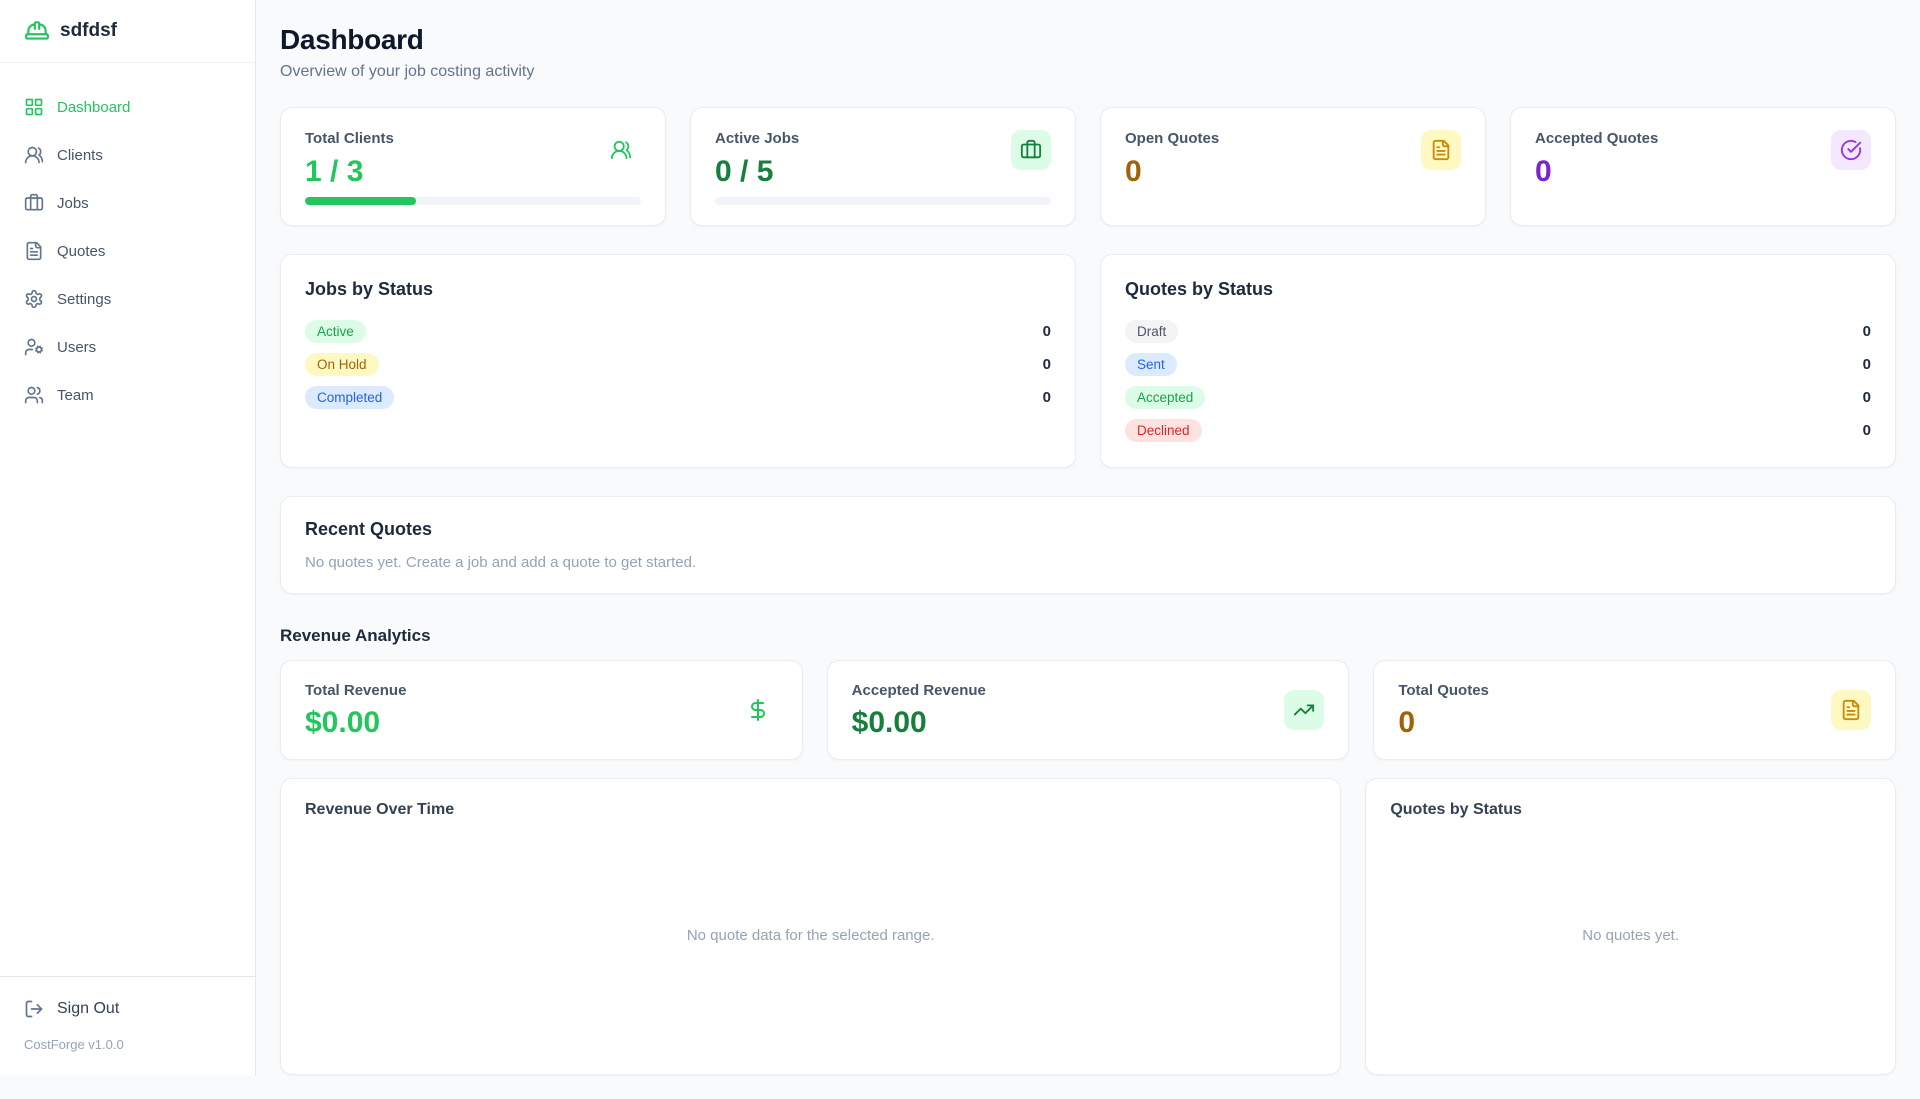 The height and width of the screenshot is (1099, 1920). What do you see at coordinates (1151, 364) in the screenshot?
I see `status-badge: Sent` at bounding box center [1151, 364].